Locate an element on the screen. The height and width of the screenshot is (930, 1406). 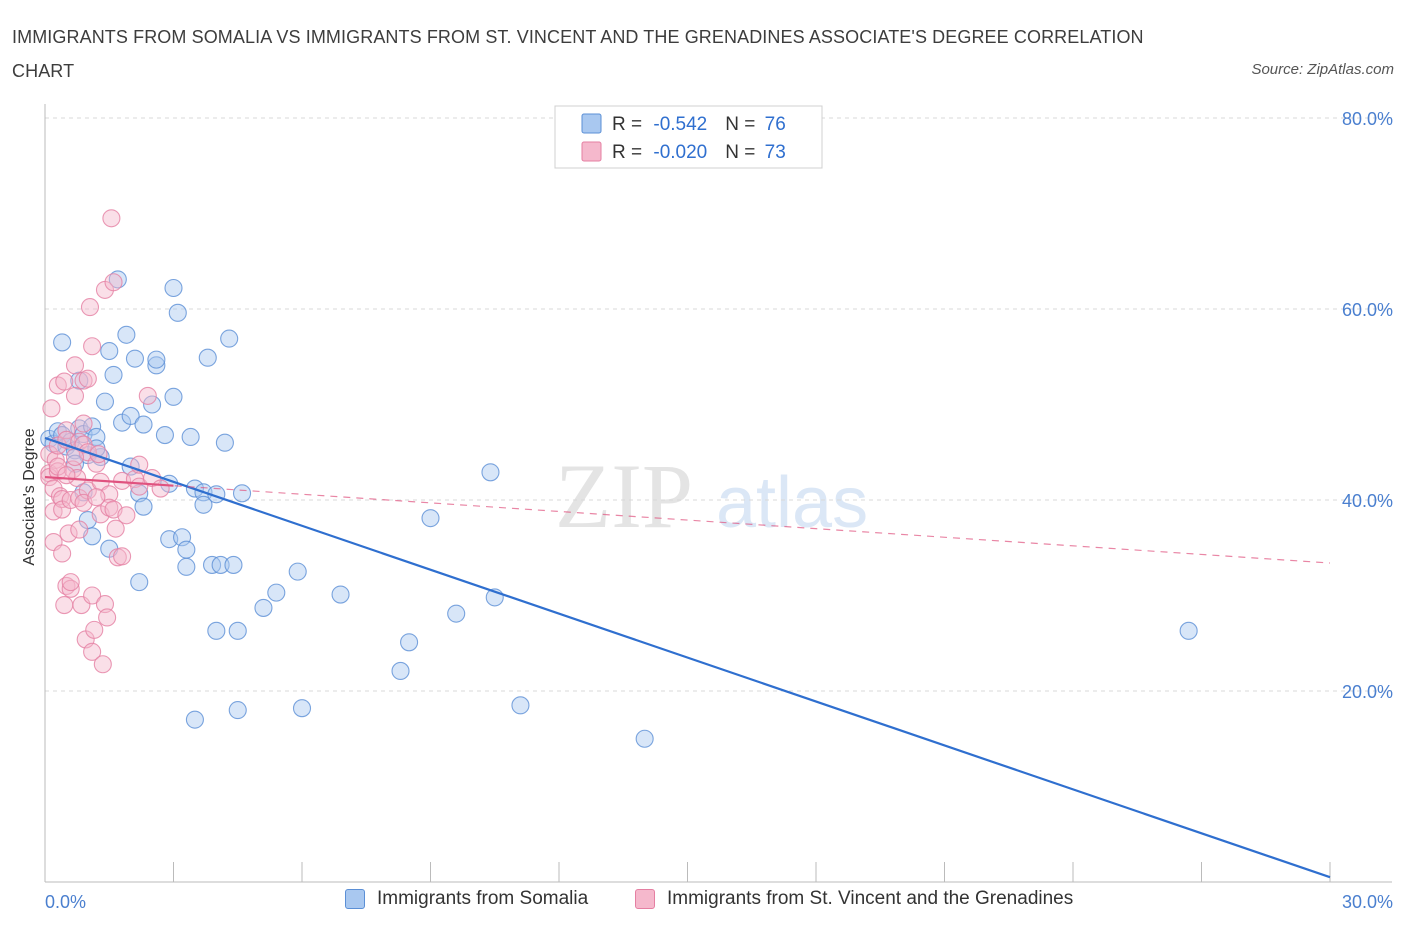
y-tick-label: 80.0% is located at coordinates (1367, 119).